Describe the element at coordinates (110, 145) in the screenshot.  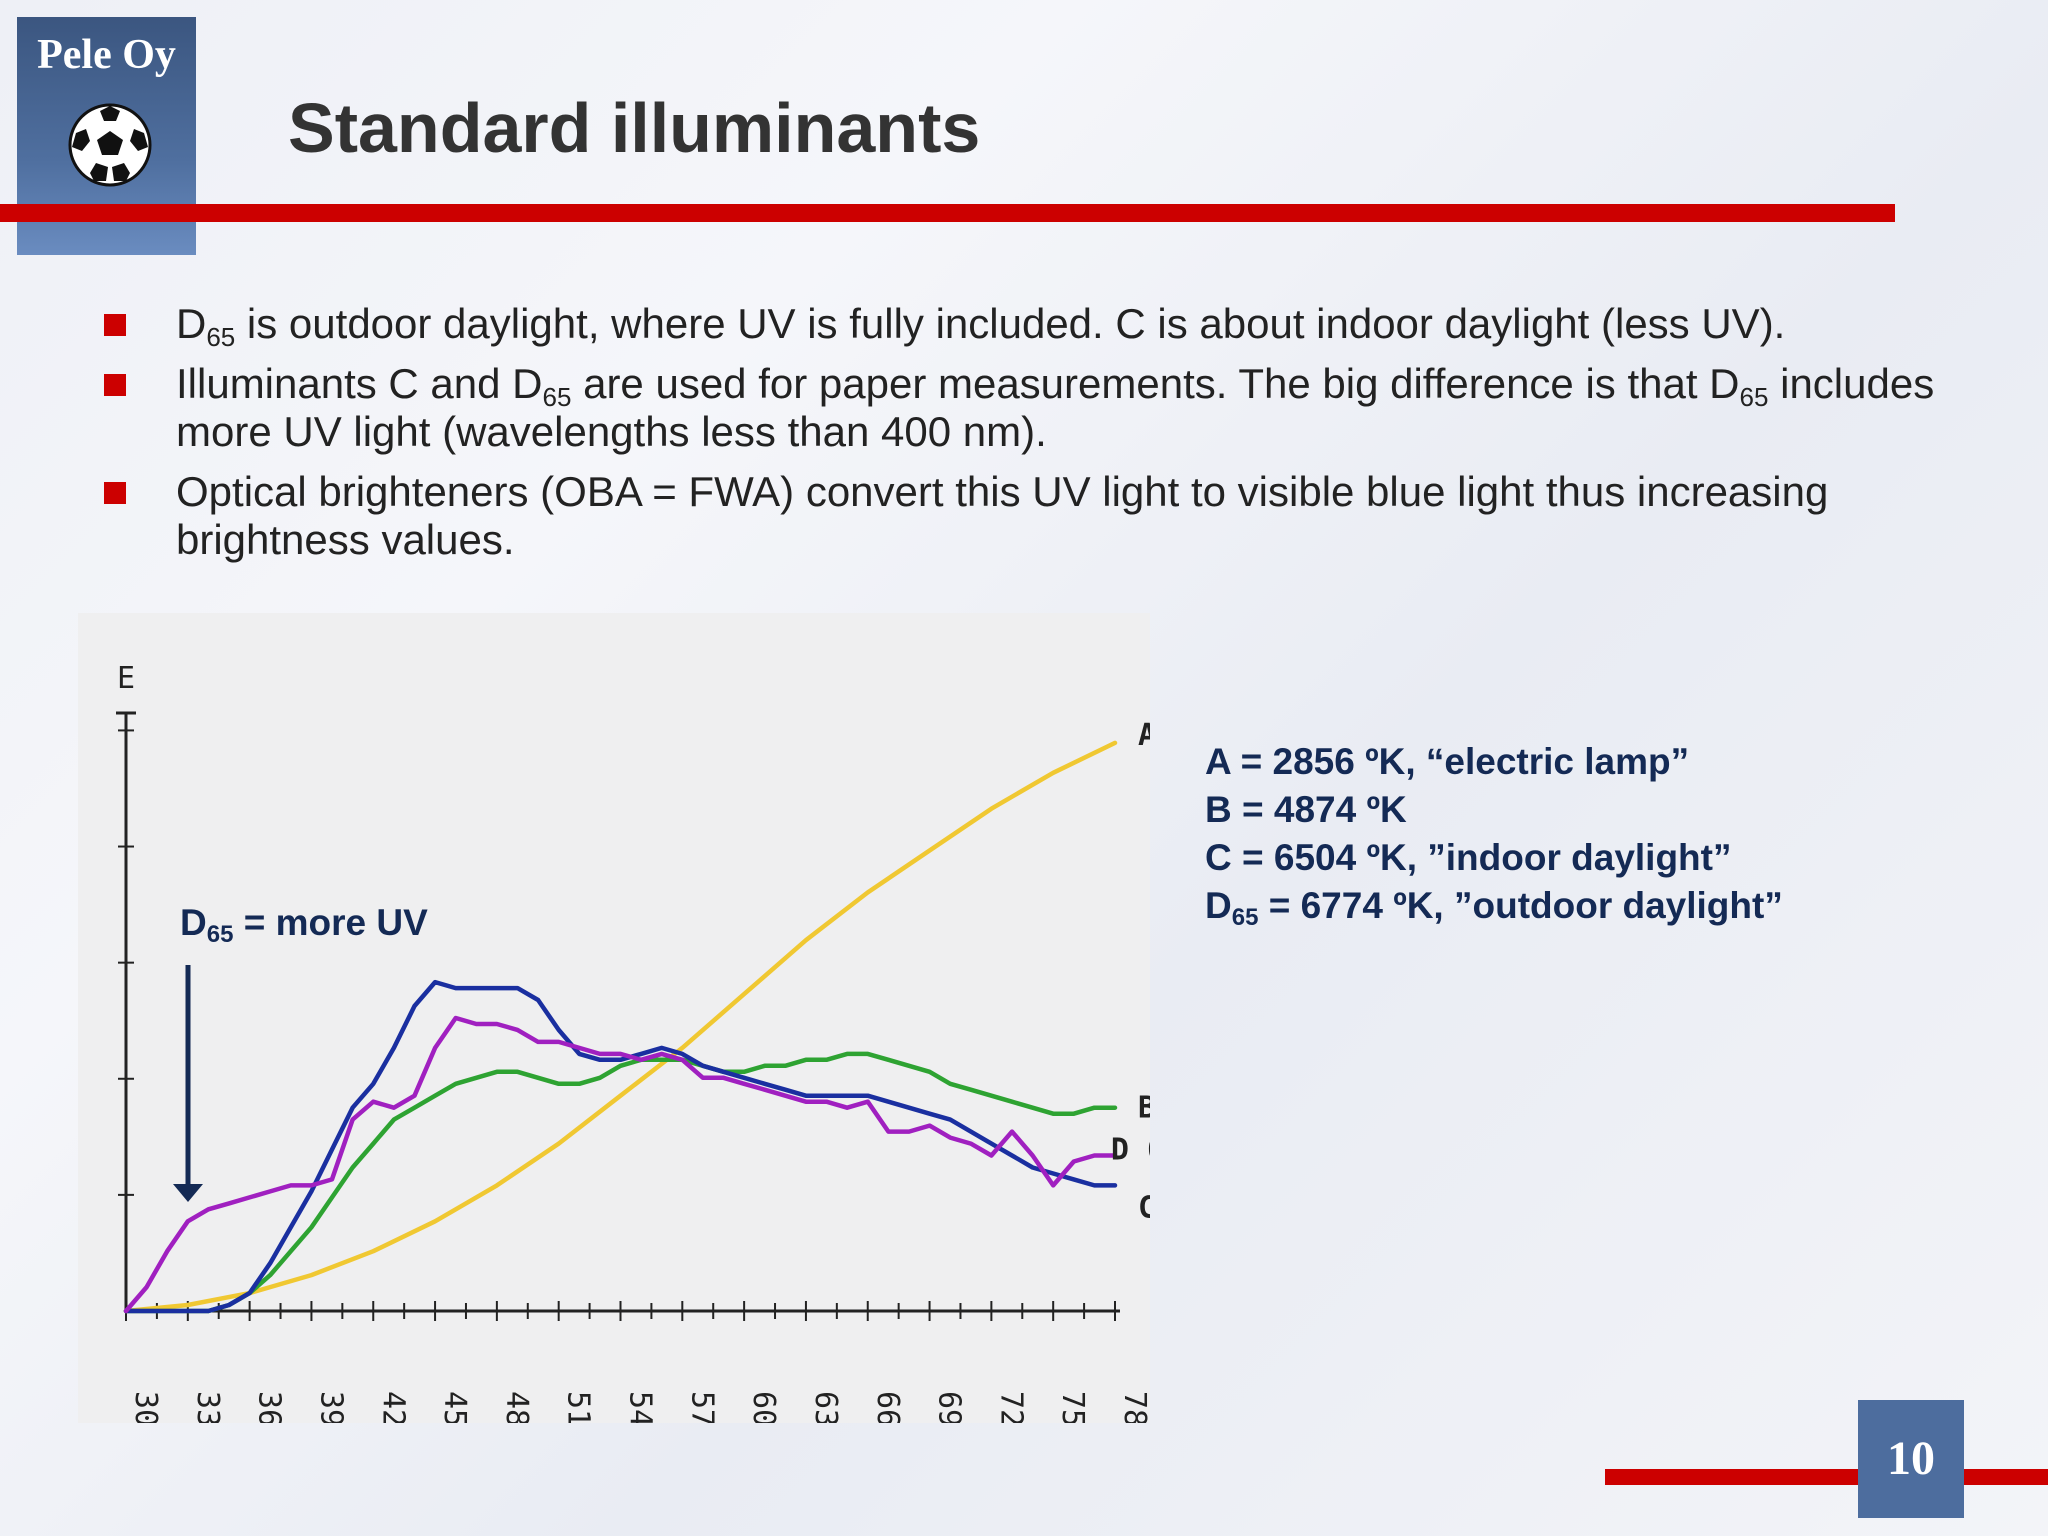
I see `soccer-ball-icon` at that location.